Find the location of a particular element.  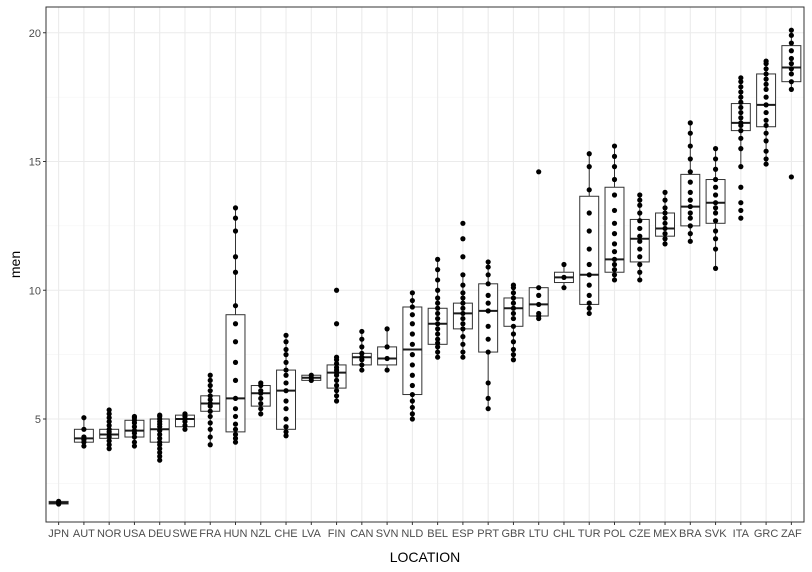

x-tick-label: ZAF is located at coordinates (791, 534).